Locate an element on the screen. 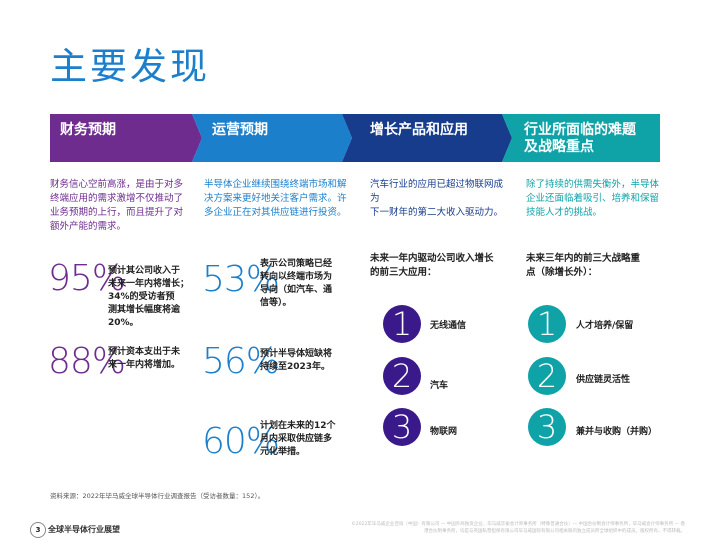 The height and width of the screenshot is (548, 710). page-number: 3 is located at coordinates (38, 530).